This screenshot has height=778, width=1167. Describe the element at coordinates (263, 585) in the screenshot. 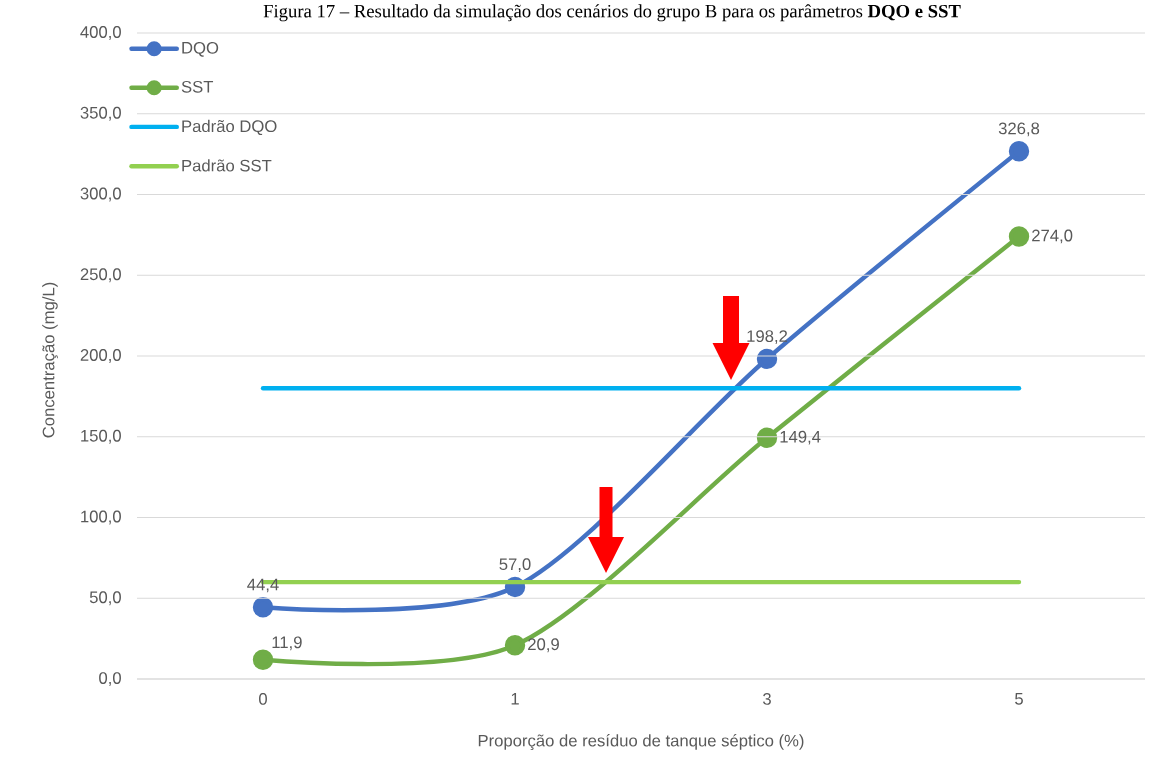

I see `data-label: 44,4` at that location.